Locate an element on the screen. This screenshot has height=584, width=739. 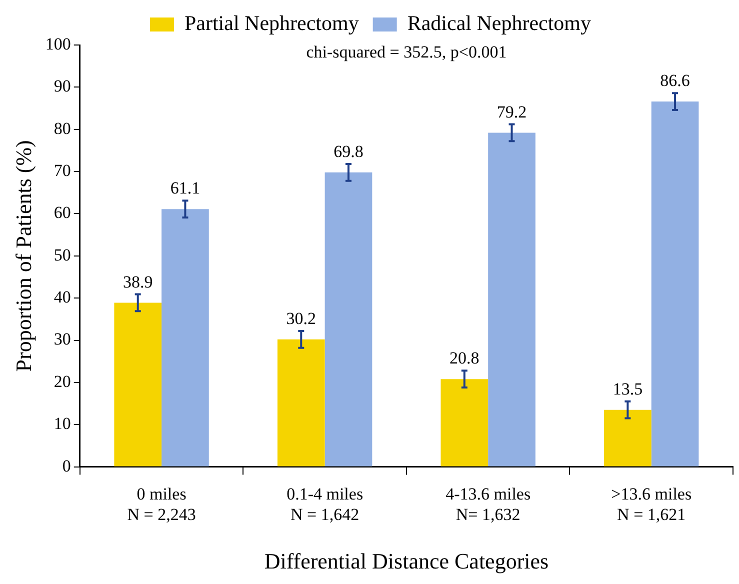
y-tick-label: 70 is located at coordinates (62, 170).